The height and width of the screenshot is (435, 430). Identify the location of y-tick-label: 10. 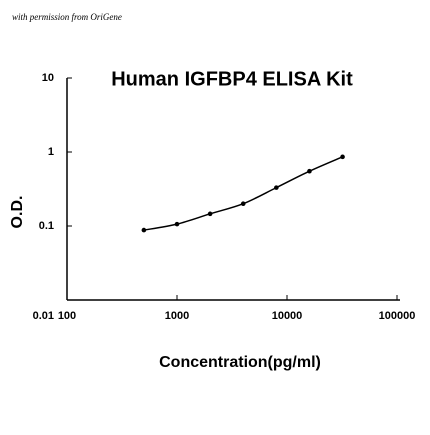
(48, 78).